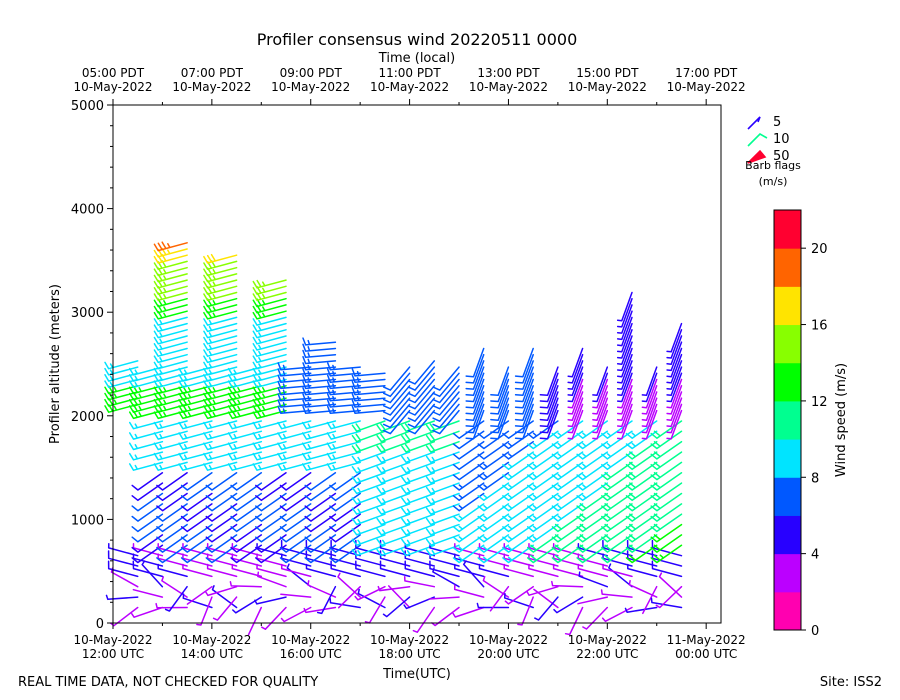 This screenshot has width=900, height=700. Describe the element at coordinates (607, 87) in the screenshot. I see `top-tick-date: 10-May-2022` at that location.